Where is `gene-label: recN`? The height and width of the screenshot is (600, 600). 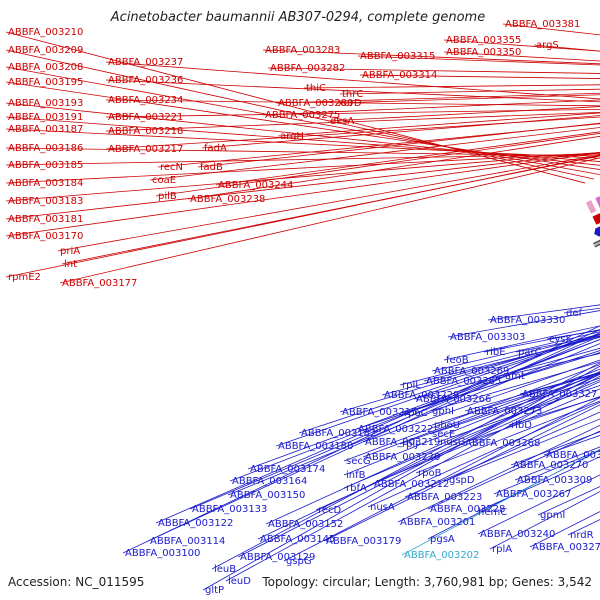 gene-label: recN is located at coordinates (171, 167).